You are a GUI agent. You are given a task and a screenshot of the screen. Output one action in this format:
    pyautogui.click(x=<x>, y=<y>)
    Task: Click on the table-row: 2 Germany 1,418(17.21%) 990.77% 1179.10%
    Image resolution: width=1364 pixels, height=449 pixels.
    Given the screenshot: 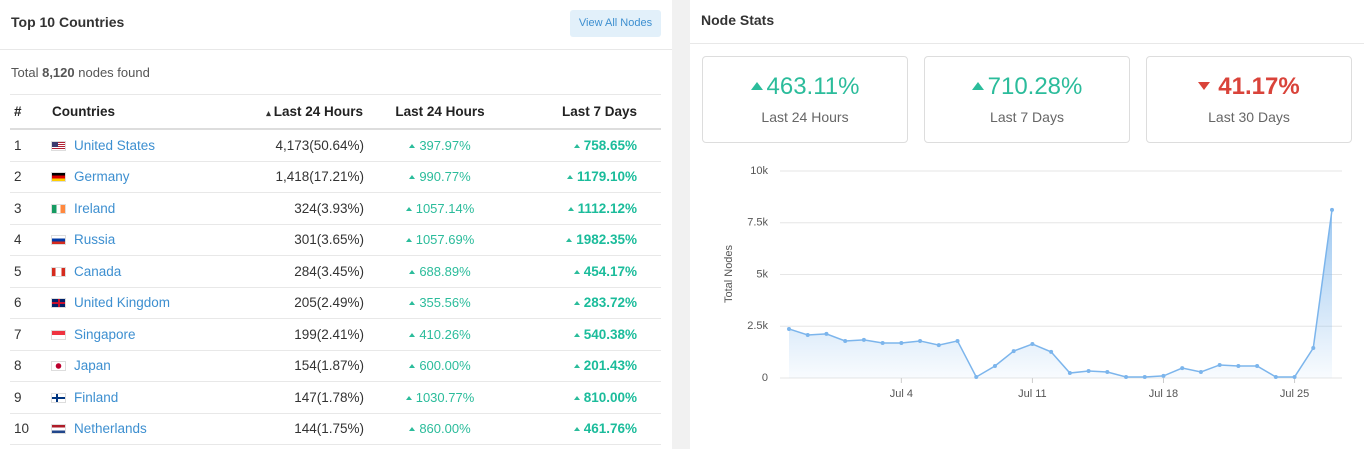 What is the action you would take?
    pyautogui.click(x=335, y=177)
    